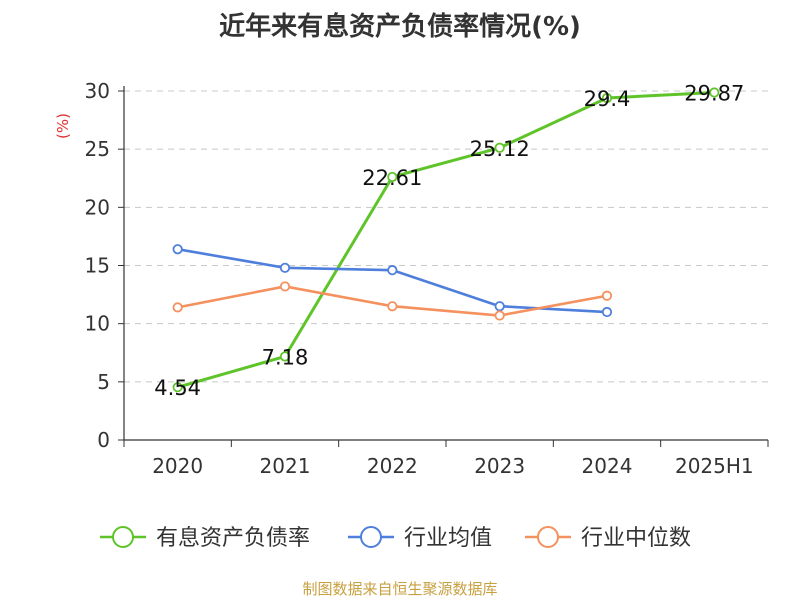 This screenshot has height=600, width=800. Describe the element at coordinates (714, 466) in the screenshot. I see `x-tick-label: 2025H1` at that location.